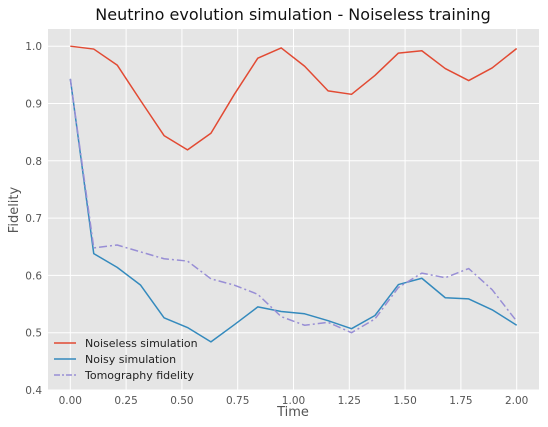 This screenshot has height=427, width=548. I want to click on y-axis-ticks: 0.4 0.5 0.6 0.7 0.8 0.9 1.0, so click(33, 219).